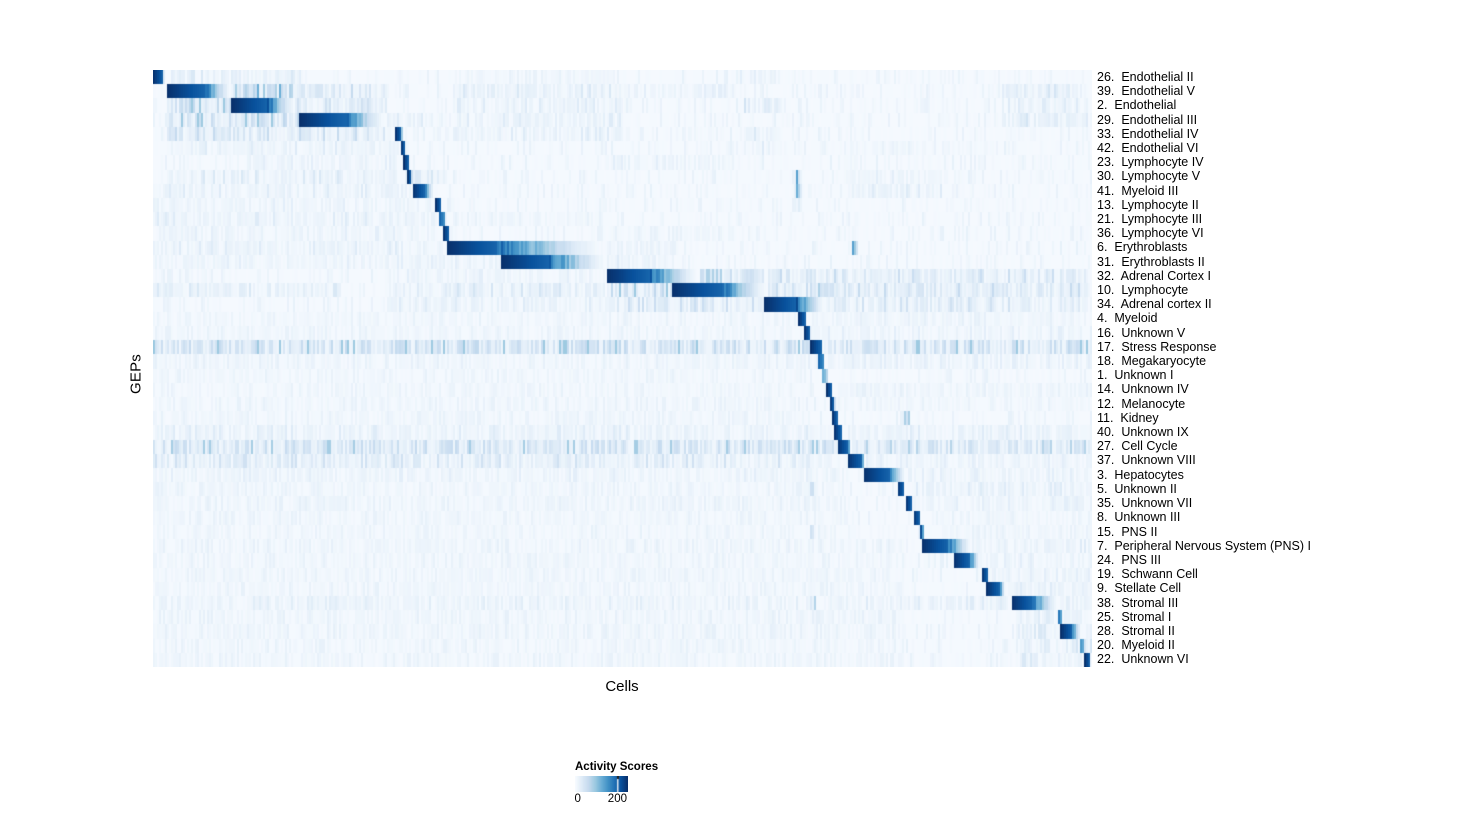 The image size is (1457, 815). What do you see at coordinates (1152, 361) in the screenshot?
I see `row-label: 18. Megakaryocyte` at bounding box center [1152, 361].